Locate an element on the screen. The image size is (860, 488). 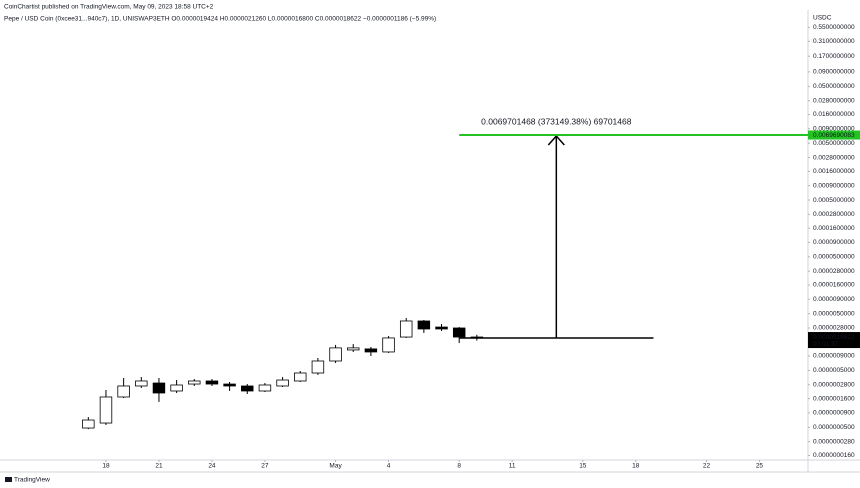
y-tick-label: 0.5500000000 is located at coordinates (834, 27).